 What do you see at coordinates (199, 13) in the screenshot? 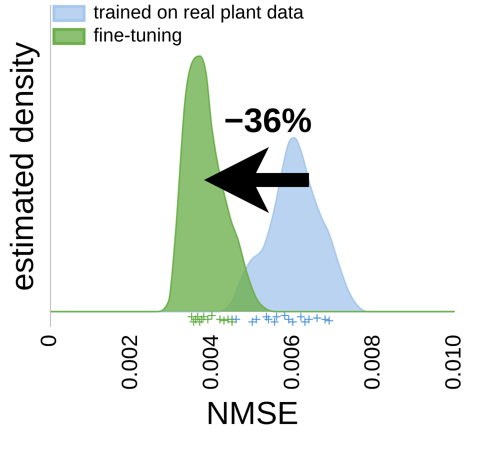
I see `legend-label: trained on real plant data` at bounding box center [199, 13].